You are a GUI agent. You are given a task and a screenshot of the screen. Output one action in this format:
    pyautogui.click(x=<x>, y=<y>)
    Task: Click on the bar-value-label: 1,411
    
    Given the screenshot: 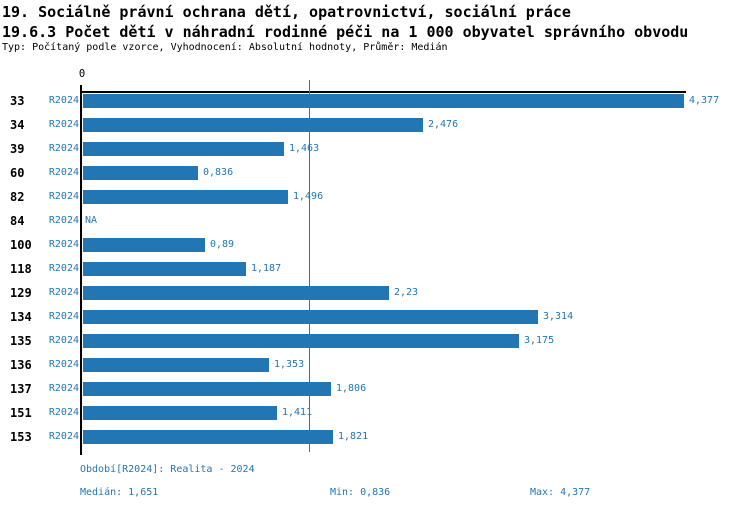 What is the action you would take?
    pyautogui.click(x=297, y=412)
    